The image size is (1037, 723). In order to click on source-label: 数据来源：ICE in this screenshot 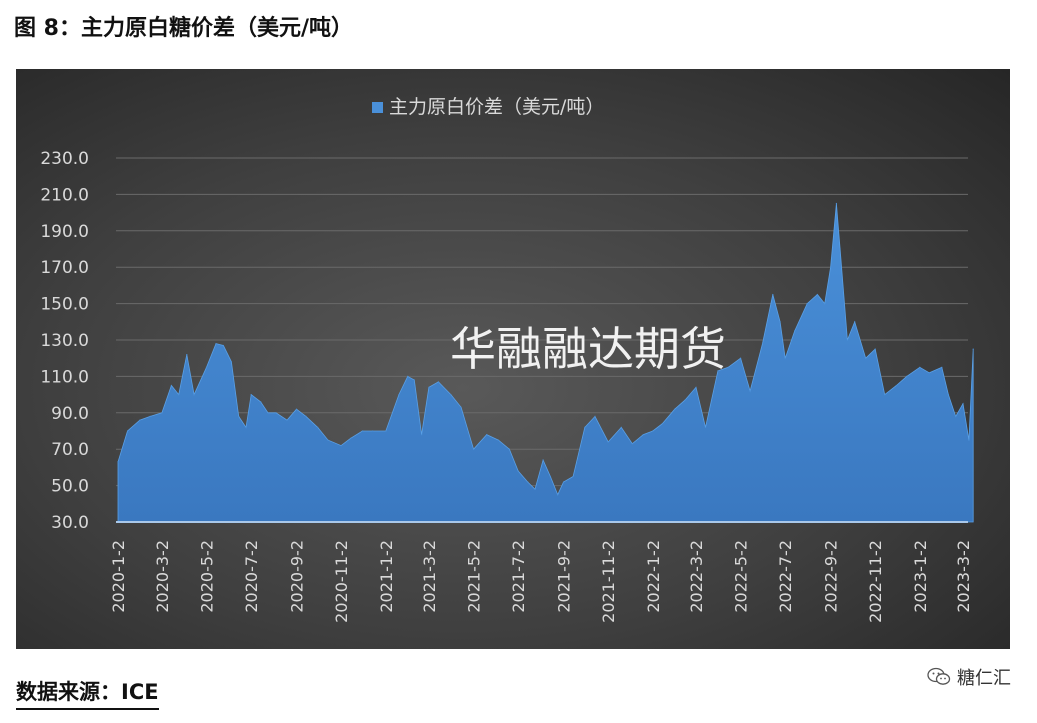, I will do `click(87, 693)`.